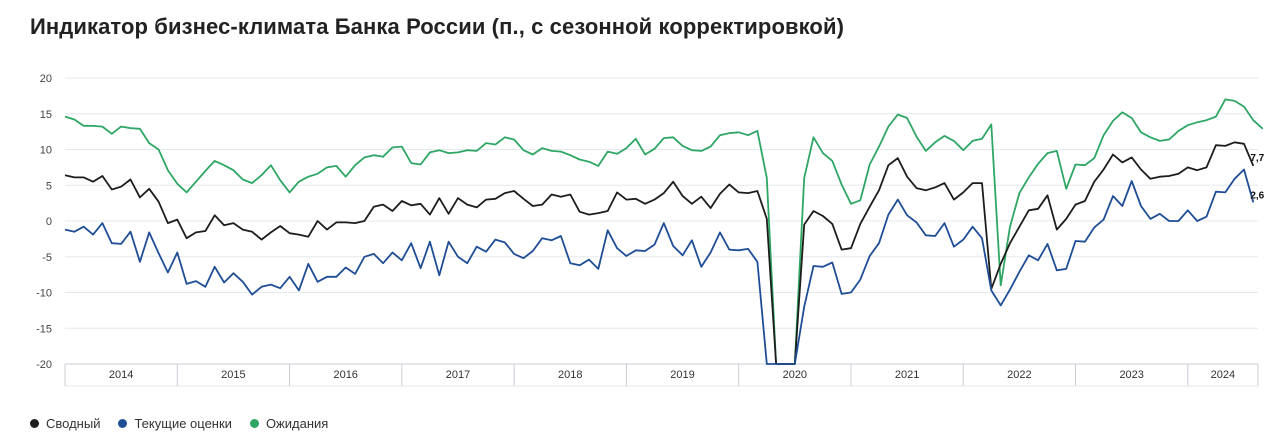  I want to click on y-tick-label: 15, so click(46, 115).